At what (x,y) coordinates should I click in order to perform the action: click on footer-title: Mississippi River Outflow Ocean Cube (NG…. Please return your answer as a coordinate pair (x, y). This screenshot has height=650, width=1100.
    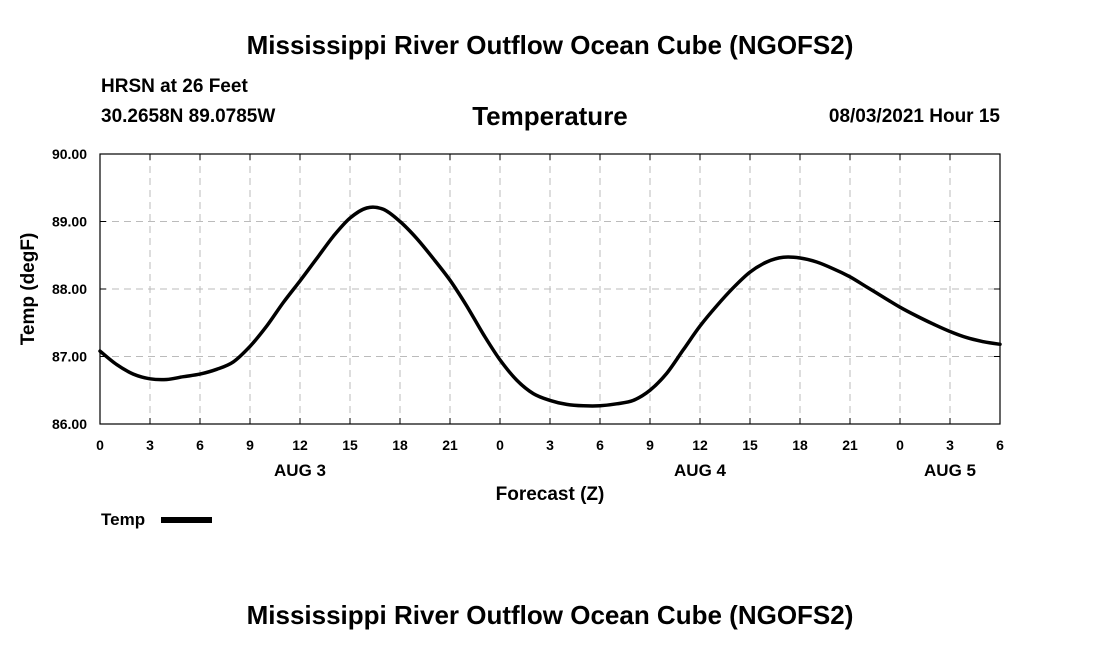
    Looking at the image, I should click on (550, 615).